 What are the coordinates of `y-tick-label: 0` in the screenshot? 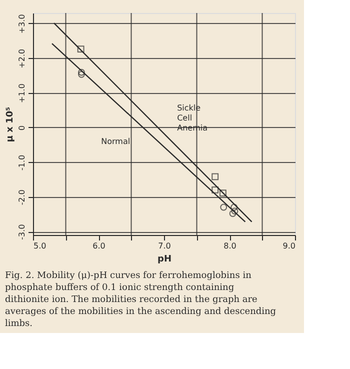 It's located at (22, 128).